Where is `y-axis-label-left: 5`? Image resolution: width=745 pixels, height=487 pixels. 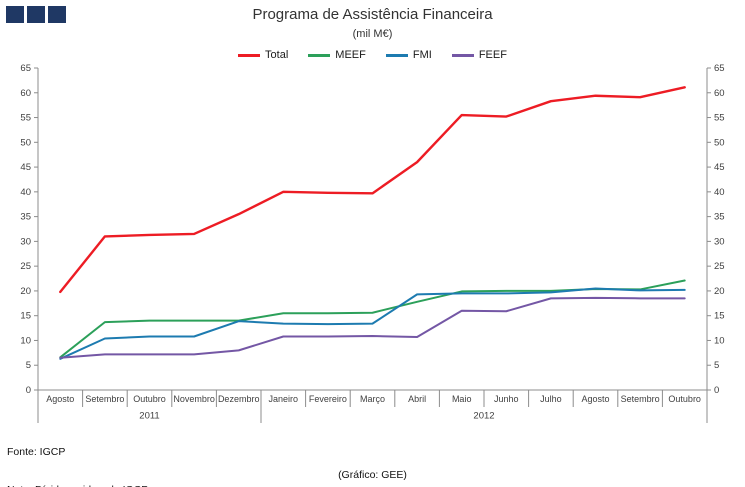 y-axis-label-left: 5 is located at coordinates (28, 365).